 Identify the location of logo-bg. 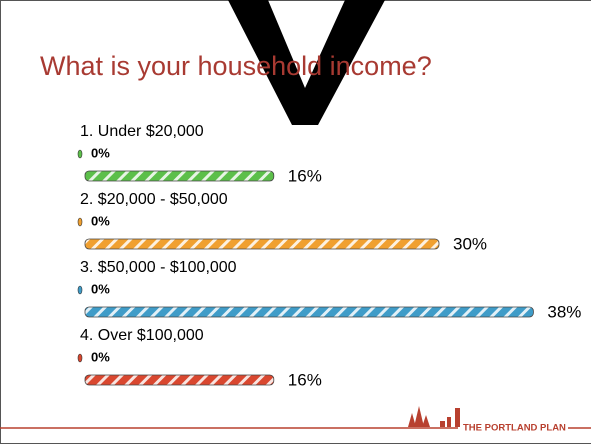
(513, 428).